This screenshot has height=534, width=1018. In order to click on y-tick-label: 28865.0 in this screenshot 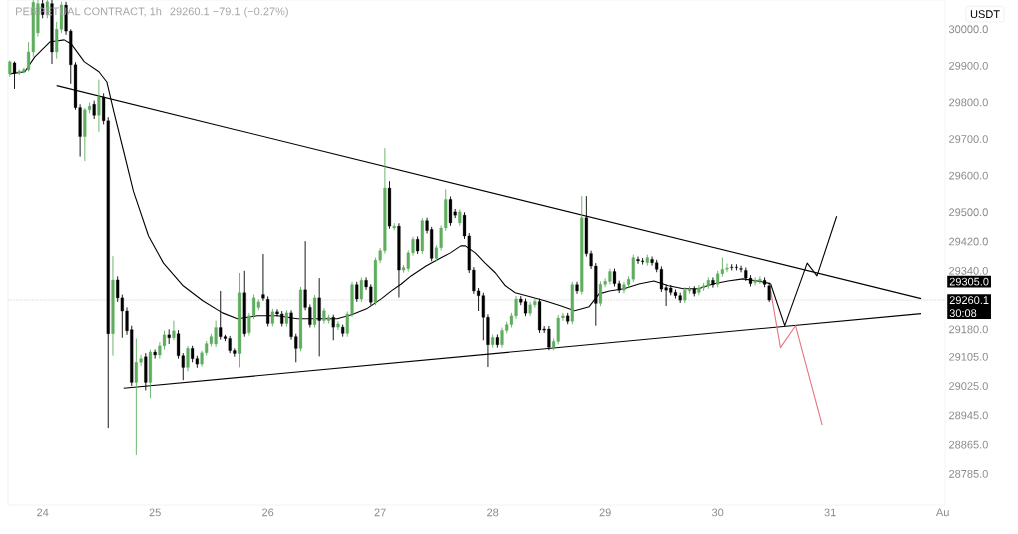, I will do `click(968, 444)`.